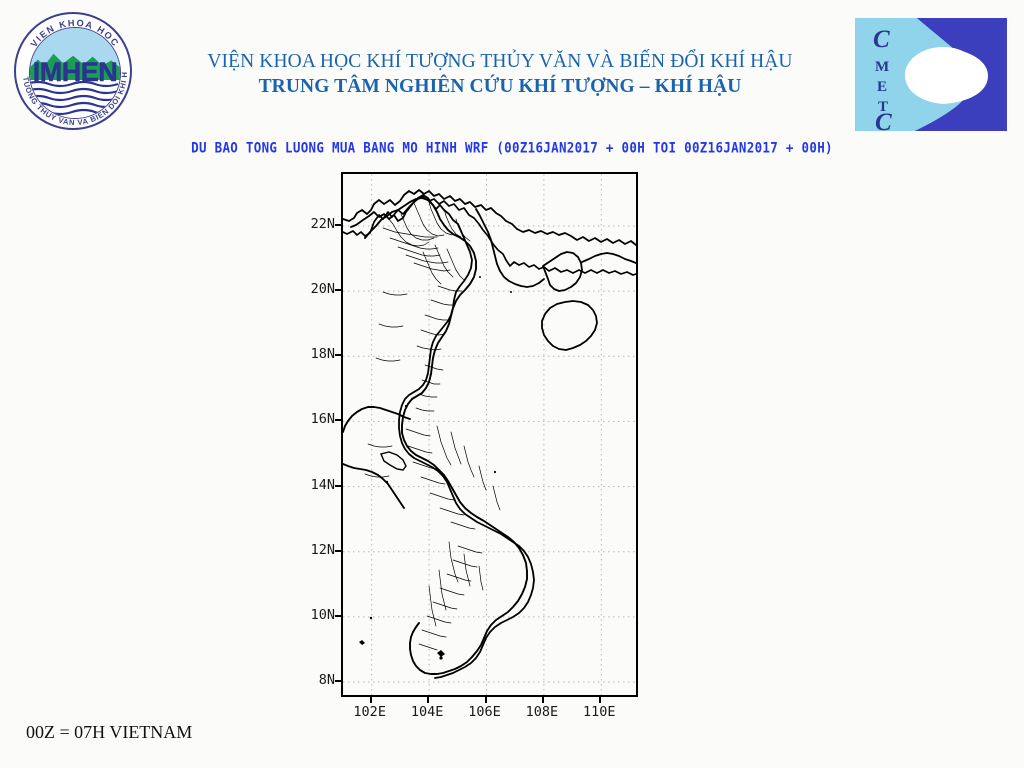  What do you see at coordinates (338, 225) in the screenshot?
I see `y-tick-22n` at bounding box center [338, 225].